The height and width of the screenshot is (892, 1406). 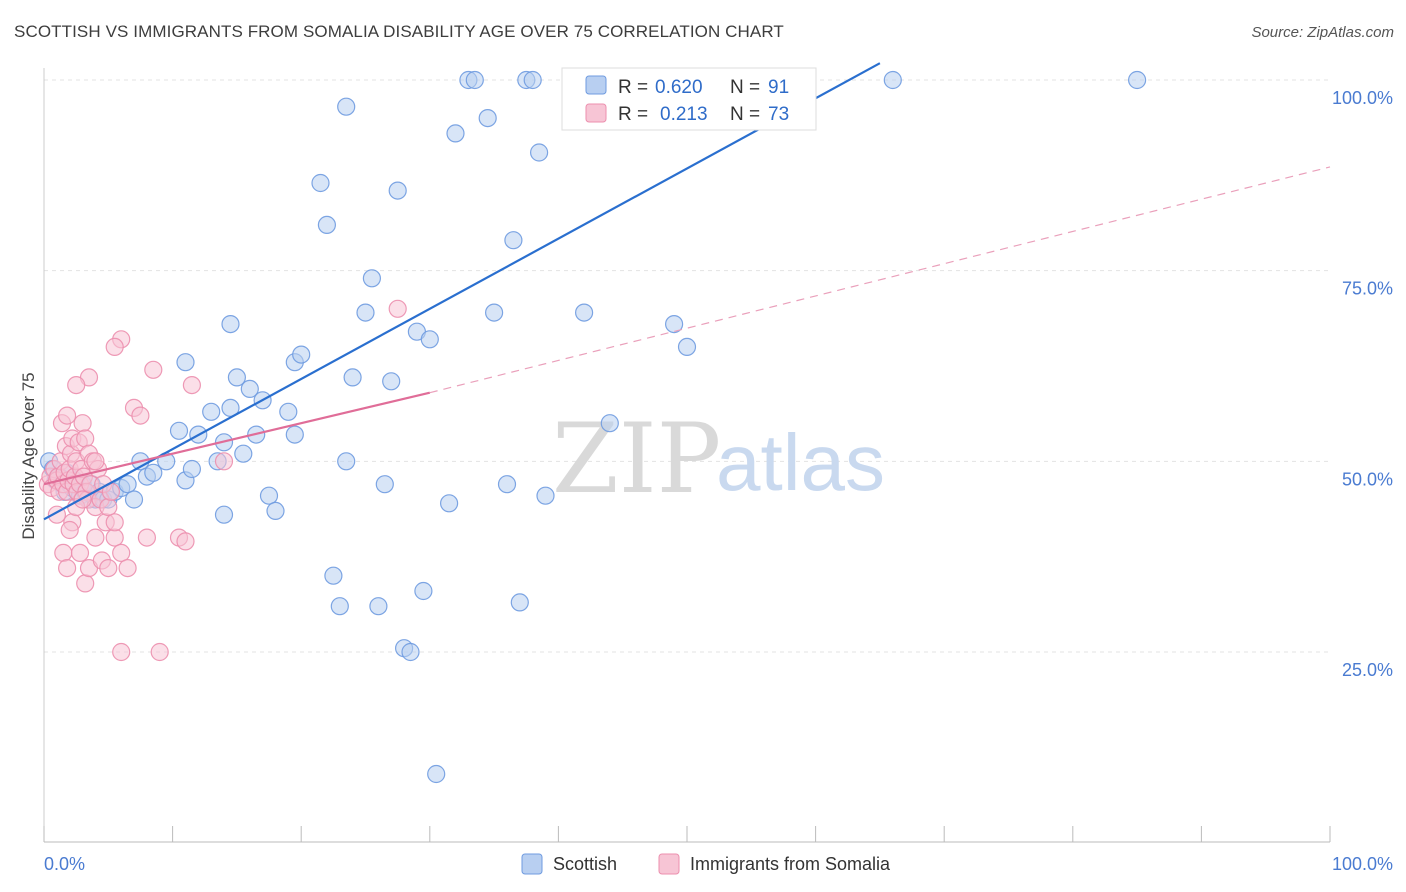 What do you see at coordinates (669, 864) in the screenshot?
I see `legend-bottom-swatch-somalia` at bounding box center [669, 864].